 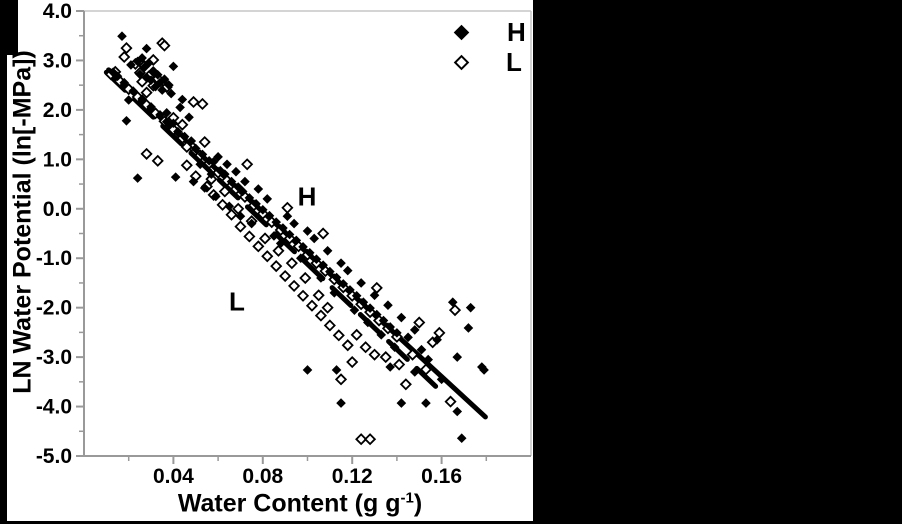 I want to click on annotation-l: L, so click(x=237, y=301).